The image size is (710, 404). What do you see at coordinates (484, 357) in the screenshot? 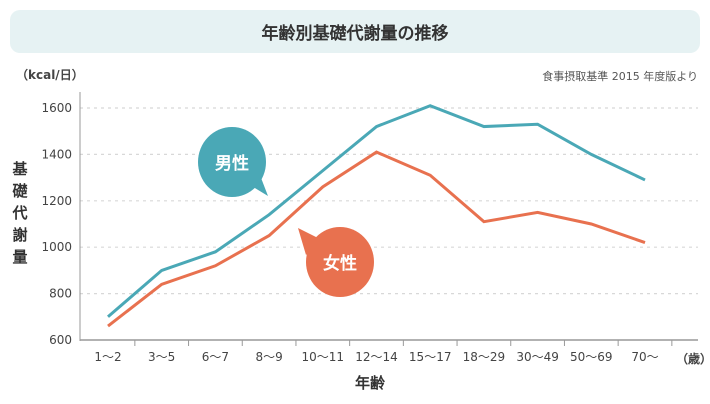
I see `x-tick-label: 18～29` at bounding box center [484, 357].